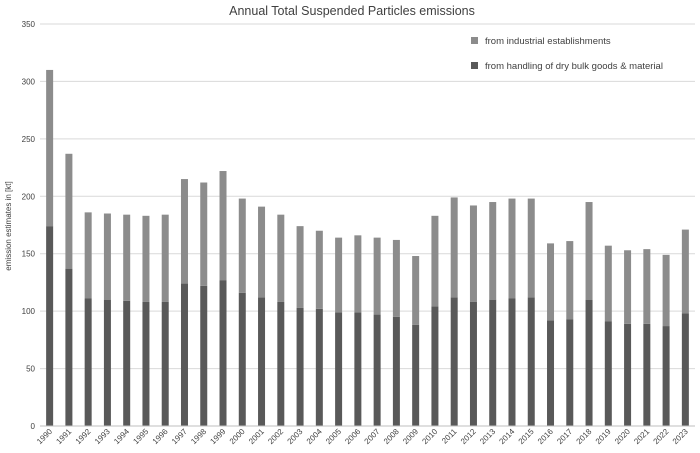 Image resolution: width=700 pixels, height=453 pixels. I want to click on y-tick-label-50: 50, so click(30, 369).